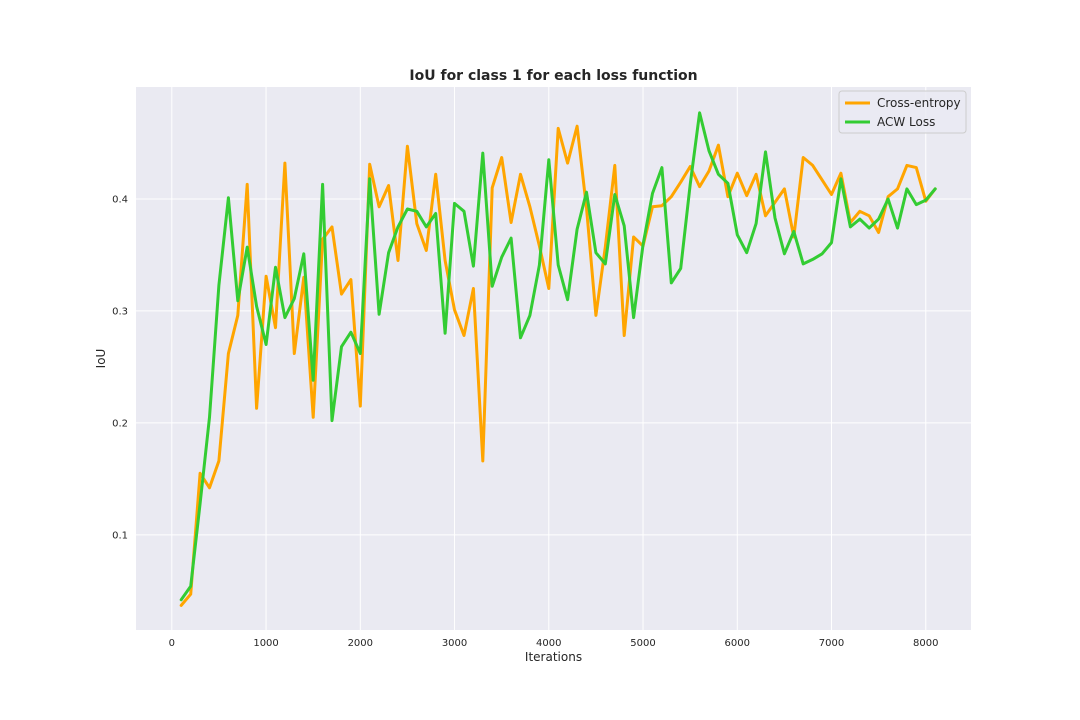 The height and width of the screenshot is (720, 1080). Describe the element at coordinates (120, 367) in the screenshot. I see `y-tick-labels: 0.1 0.2 0.3 0.4` at that location.